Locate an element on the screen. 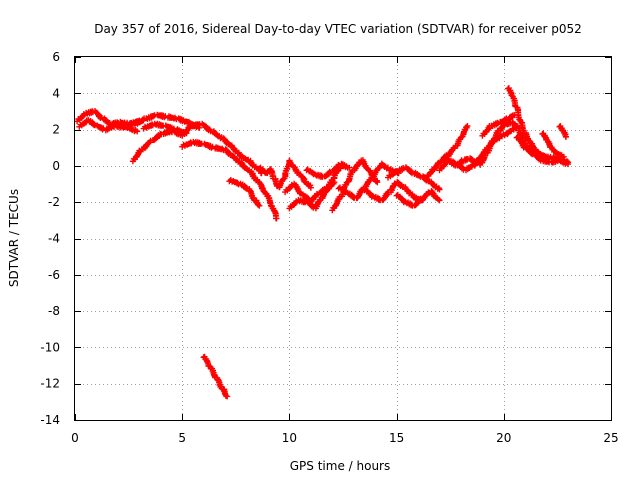  x-axis-tick-labels: 0 5 10 15 20 25 is located at coordinates (344, 438).